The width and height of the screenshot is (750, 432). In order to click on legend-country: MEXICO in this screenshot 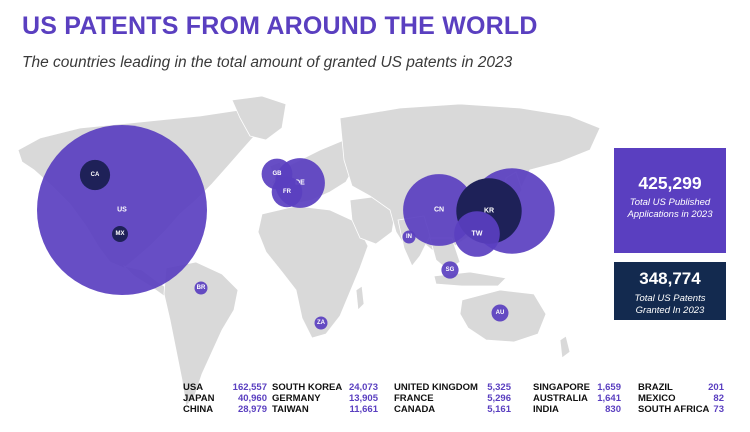, I will do `click(657, 398)`.